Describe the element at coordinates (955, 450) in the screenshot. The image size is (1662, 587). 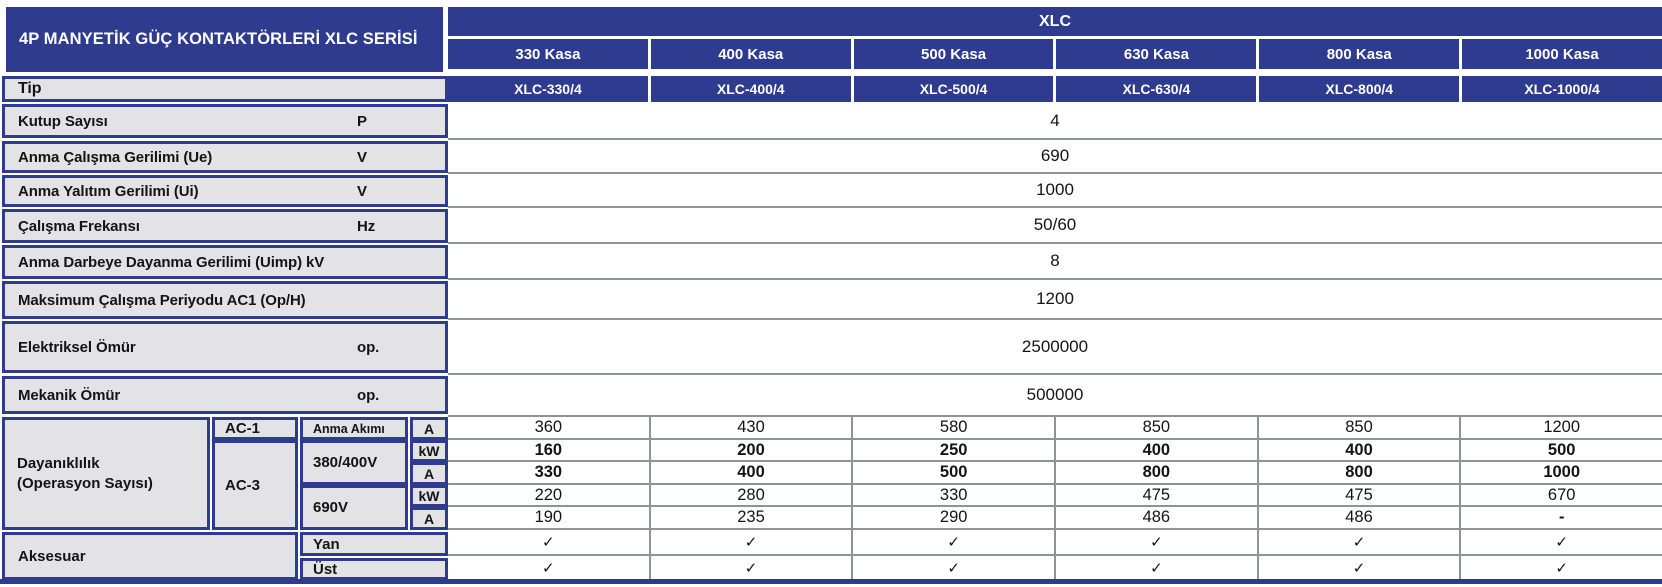
I see `durability-value-cell: 250` at that location.